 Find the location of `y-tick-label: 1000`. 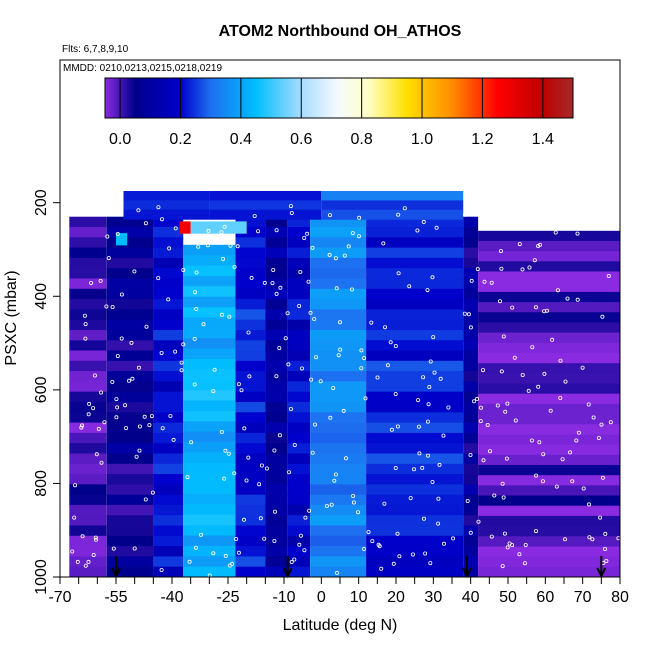

y-tick-label: 1000 is located at coordinates (41, 577).